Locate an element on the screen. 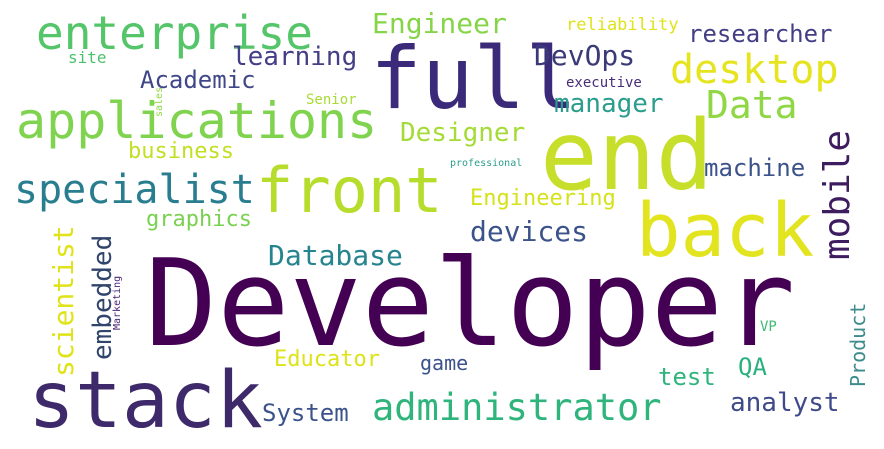  word-manager: manager is located at coordinates (609, 104).